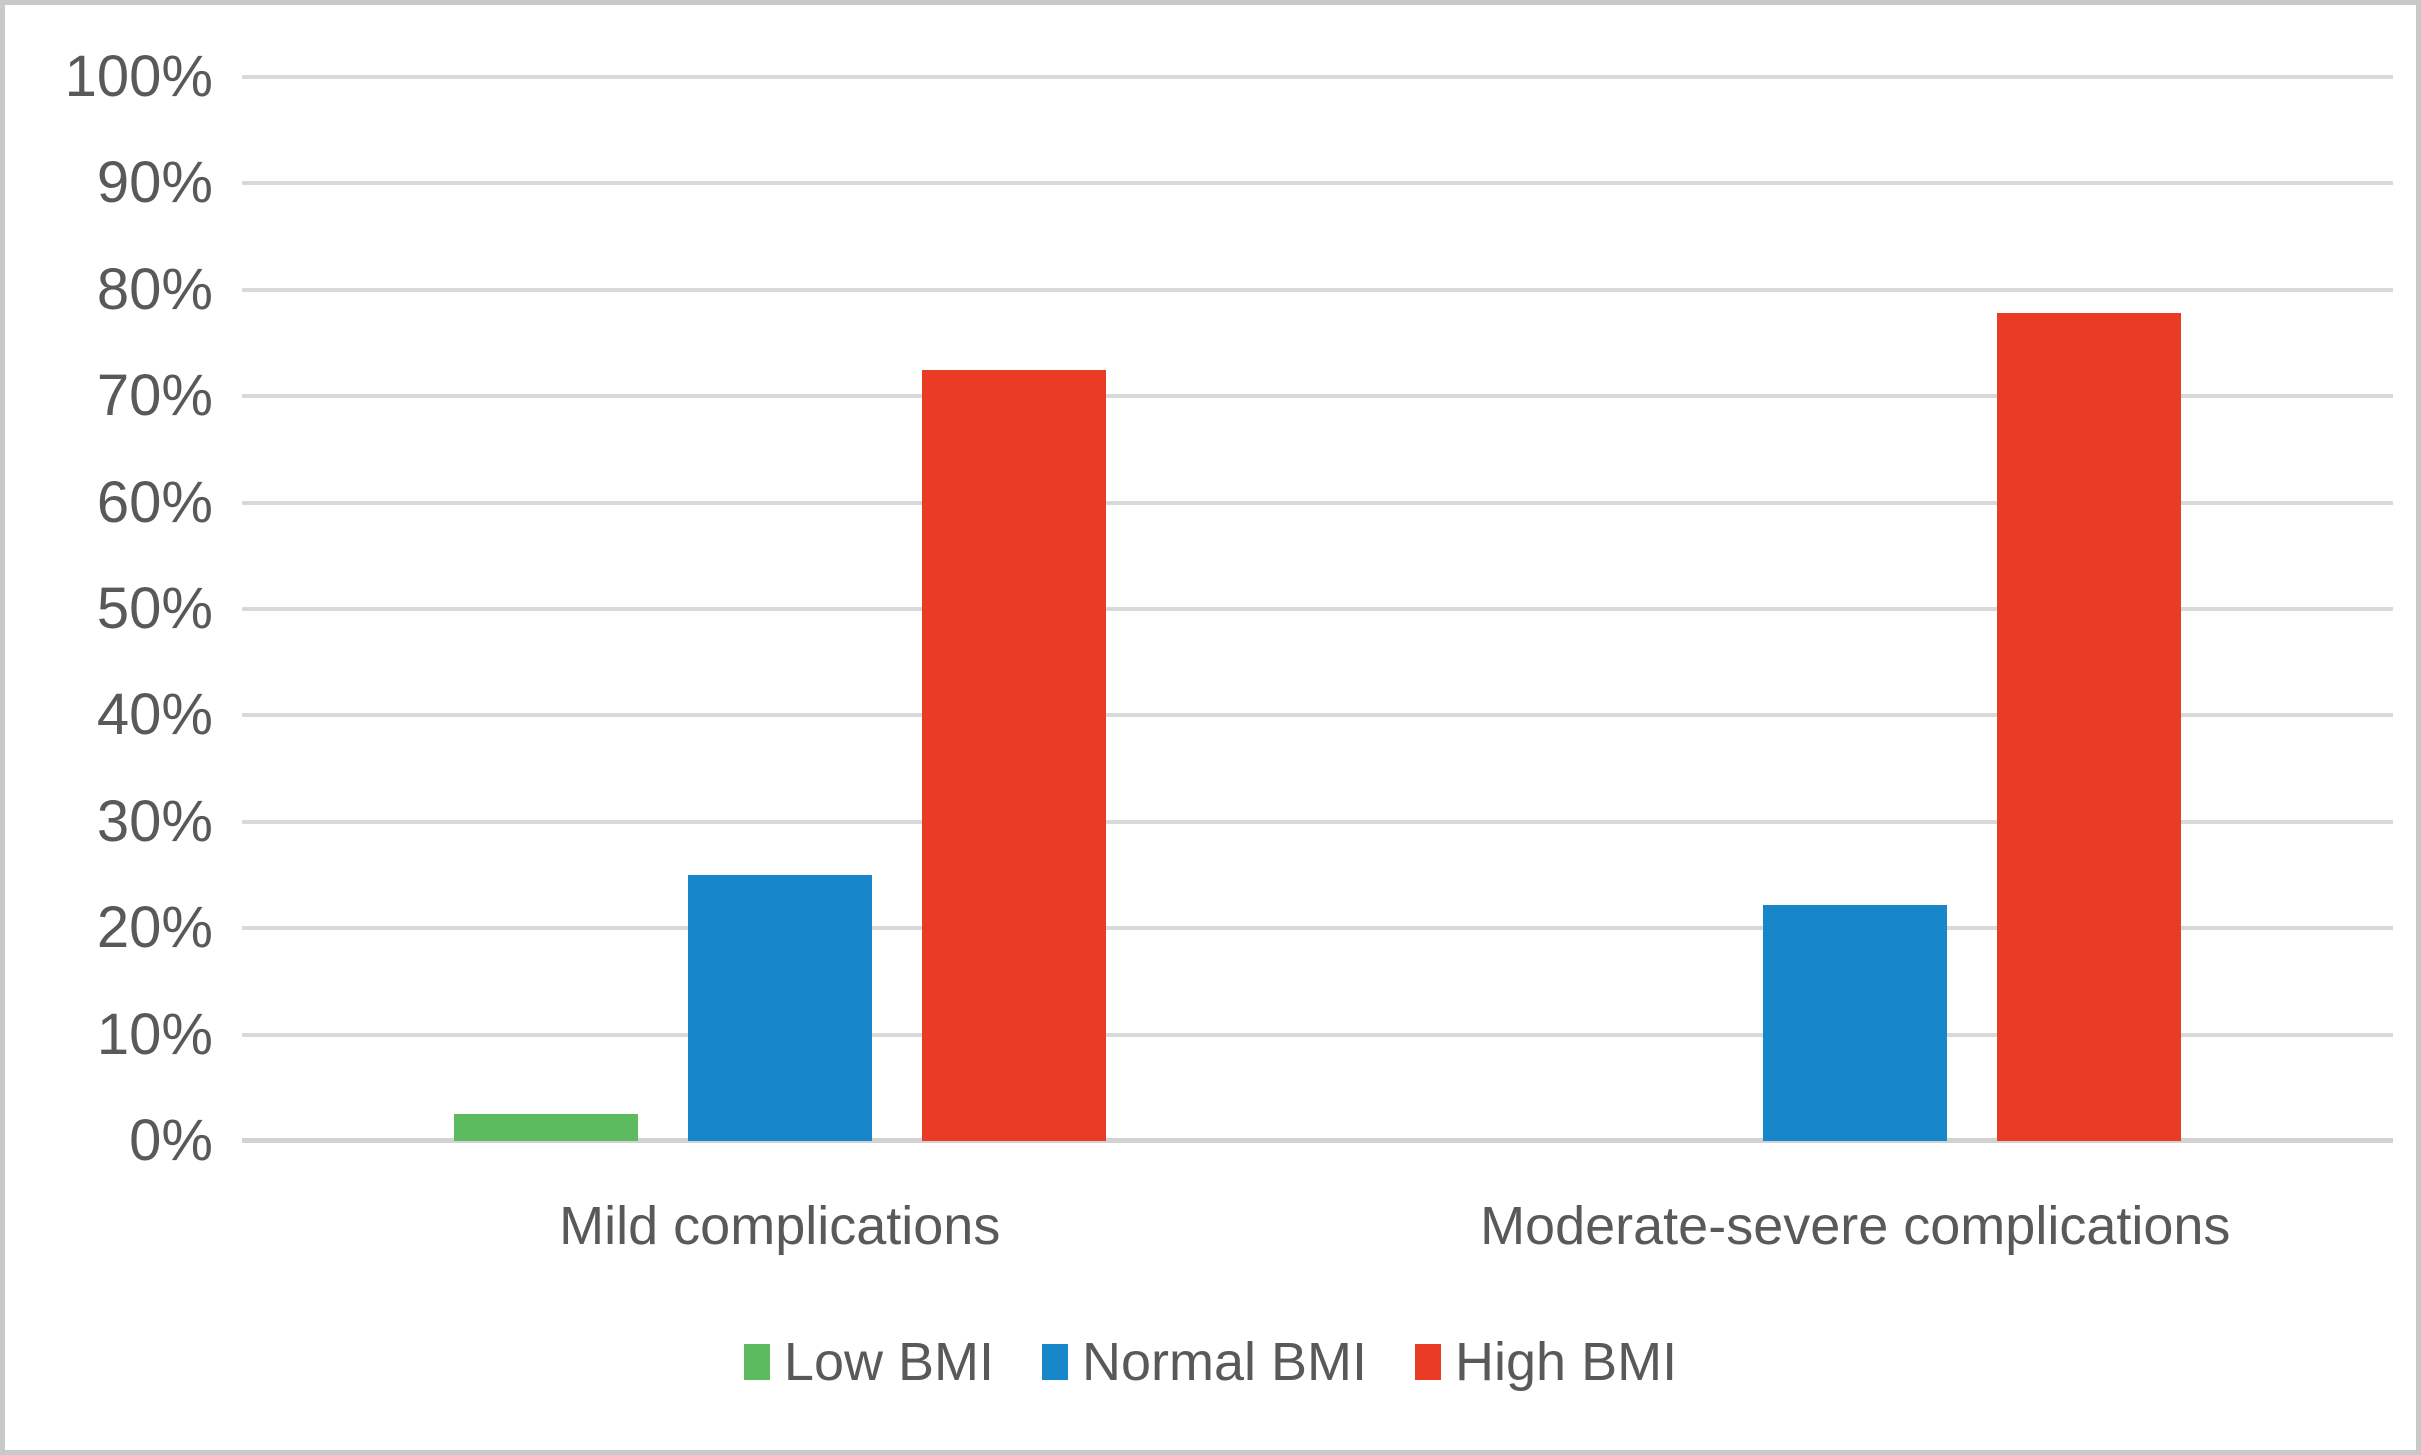 The height and width of the screenshot is (1455, 2421). What do you see at coordinates (1013, 755) in the screenshot?
I see `bar-high-bmi-mild-complications` at bounding box center [1013, 755].